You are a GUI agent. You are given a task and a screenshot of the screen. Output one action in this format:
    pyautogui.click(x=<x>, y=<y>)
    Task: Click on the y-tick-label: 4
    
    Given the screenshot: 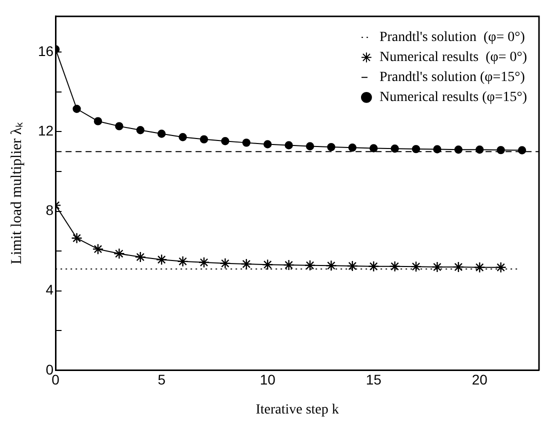 What is the action you would take?
    pyautogui.click(x=50, y=290)
    